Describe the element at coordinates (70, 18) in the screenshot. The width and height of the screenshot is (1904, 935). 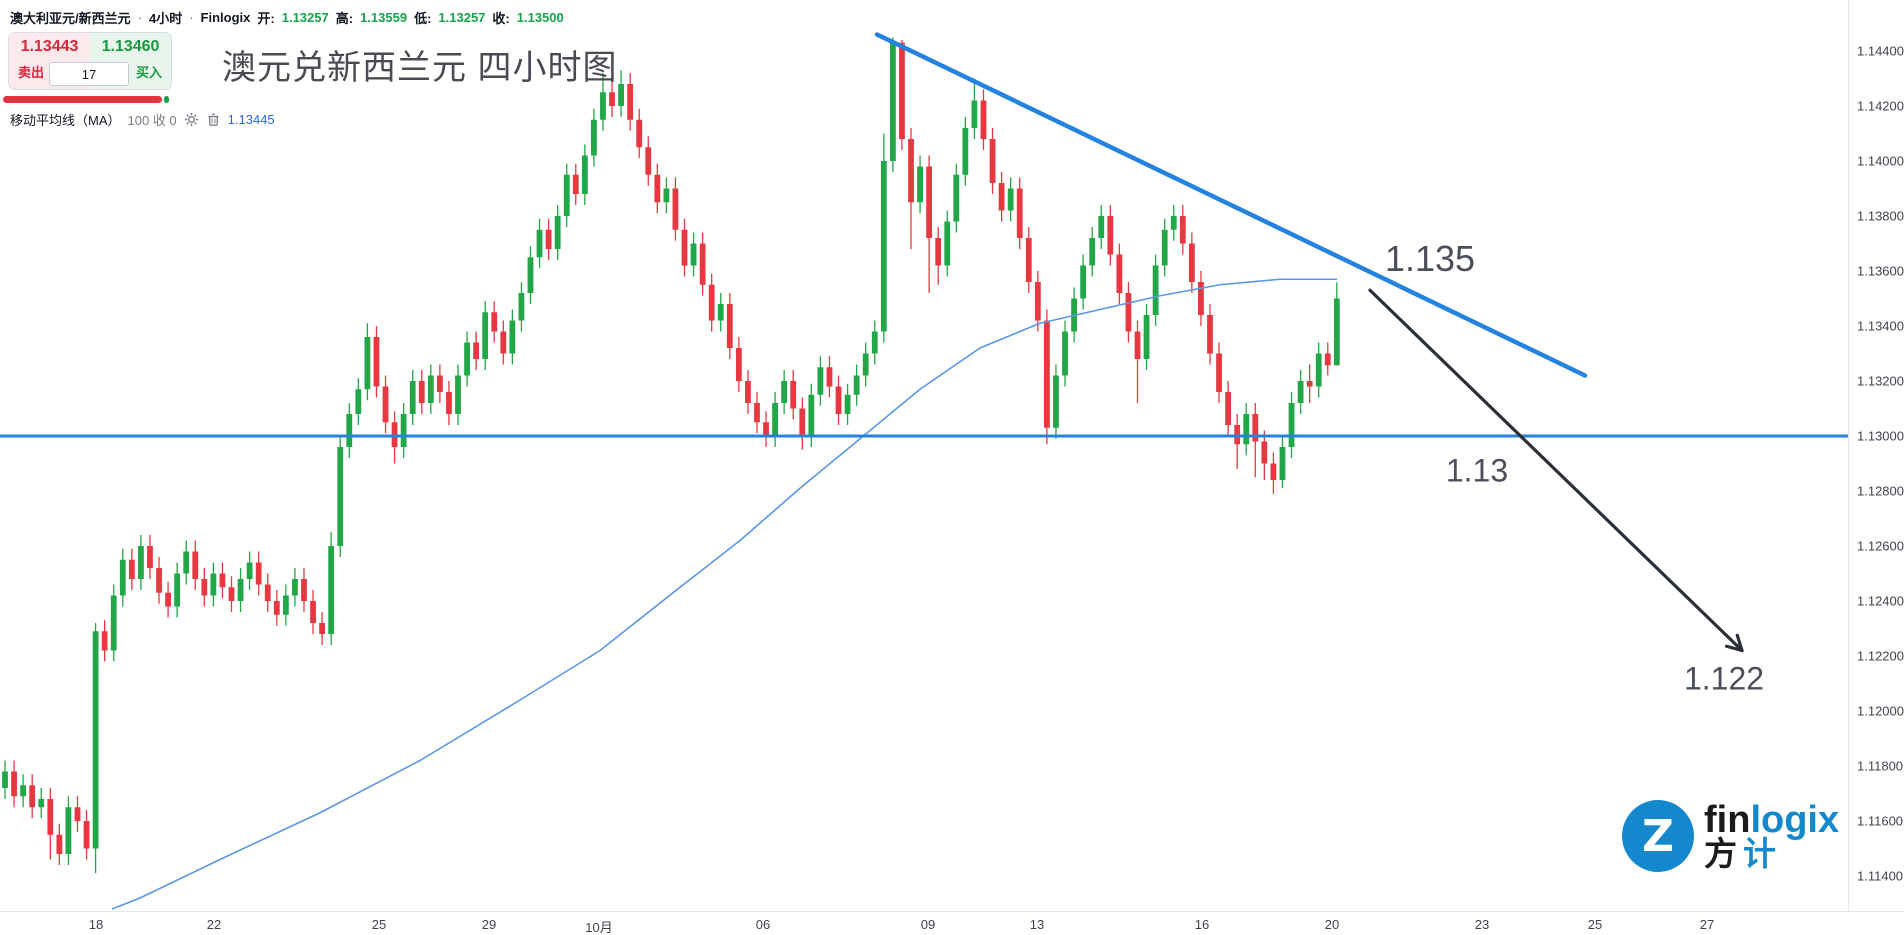
I see `symbol-title: 澳大利亚元/新西兰元` at that location.